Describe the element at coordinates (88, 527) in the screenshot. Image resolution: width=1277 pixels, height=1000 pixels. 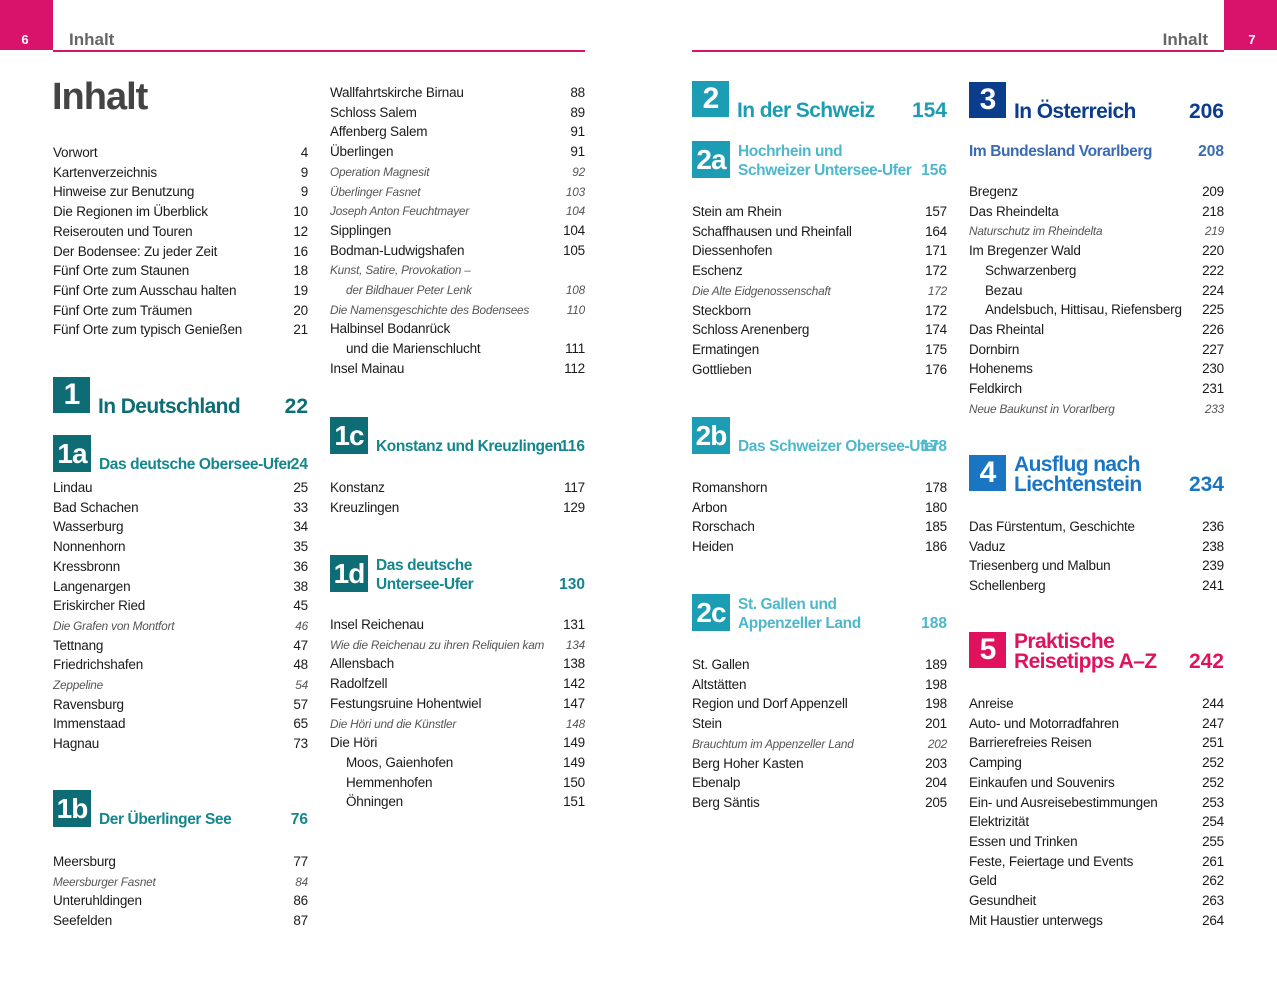
I see `entry-title: Wasserburg` at that location.